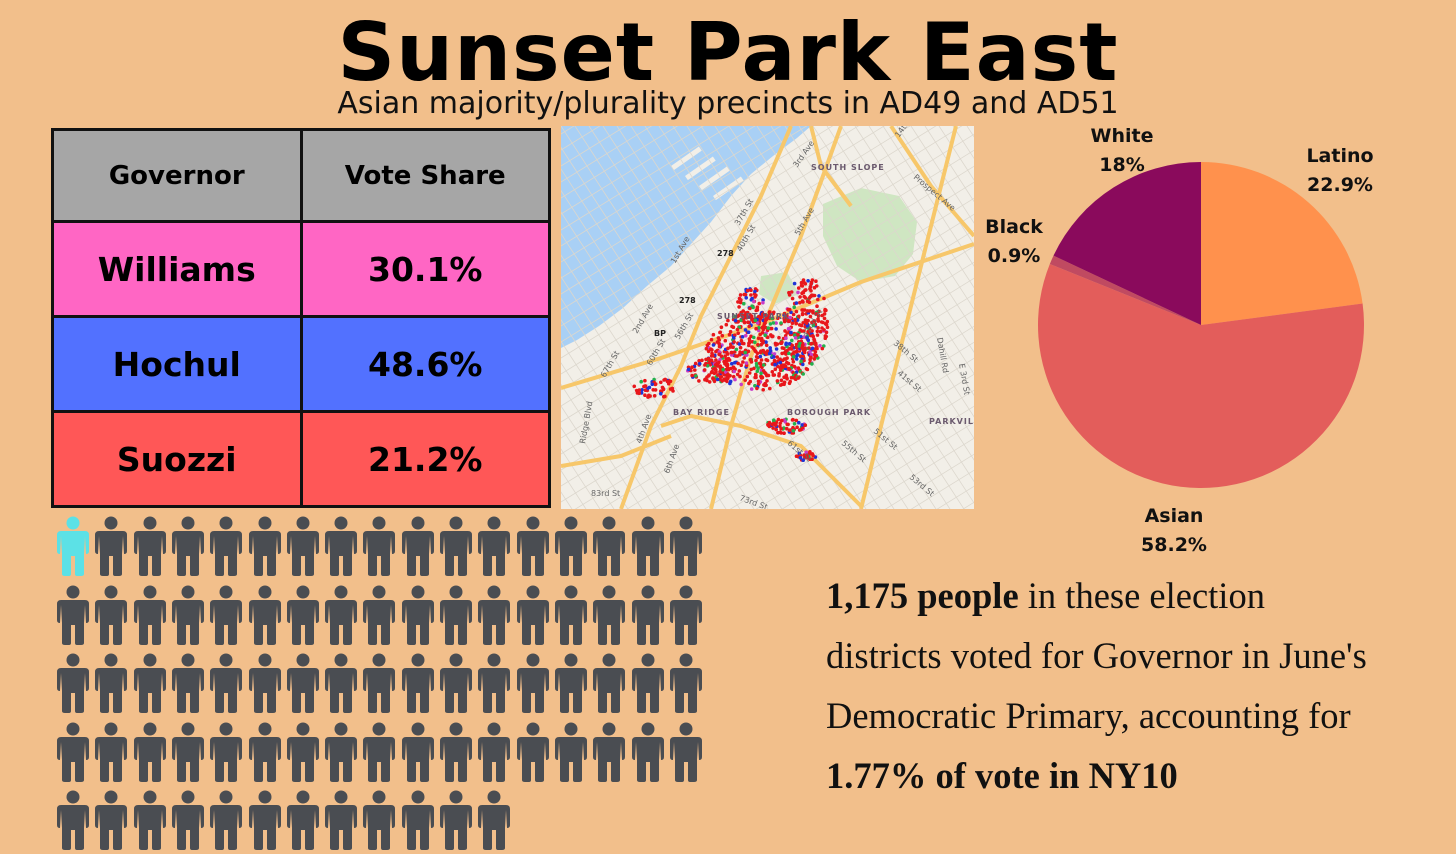  I want to click on vote-percentage: 1.77% of vote in NY10, so click(1002, 775).